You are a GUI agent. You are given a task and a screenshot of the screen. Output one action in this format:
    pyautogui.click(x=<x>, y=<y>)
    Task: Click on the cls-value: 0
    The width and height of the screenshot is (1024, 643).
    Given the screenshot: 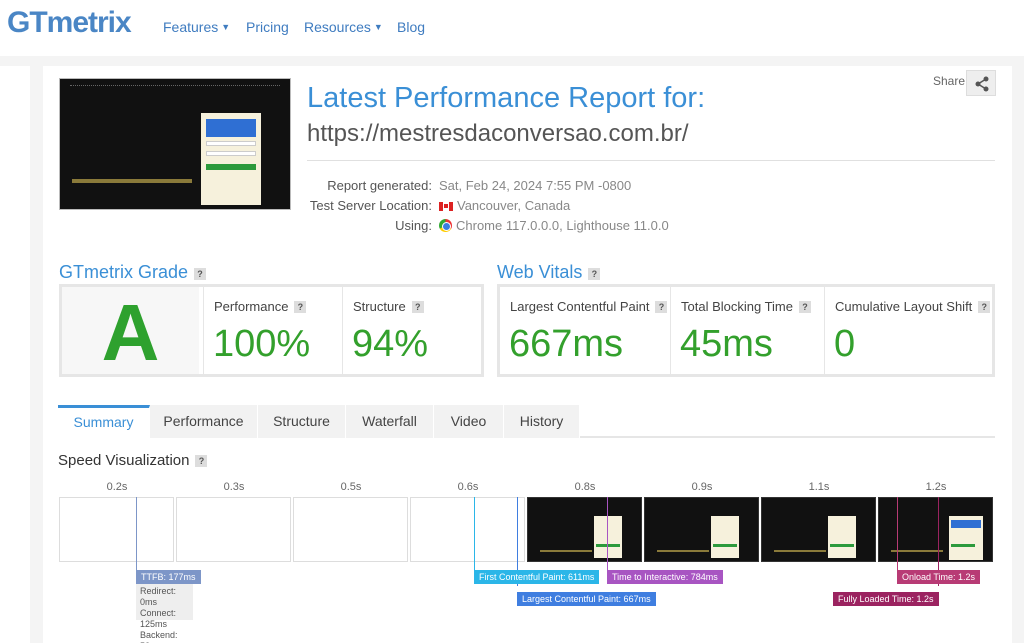 What is the action you would take?
    pyautogui.click(x=845, y=344)
    